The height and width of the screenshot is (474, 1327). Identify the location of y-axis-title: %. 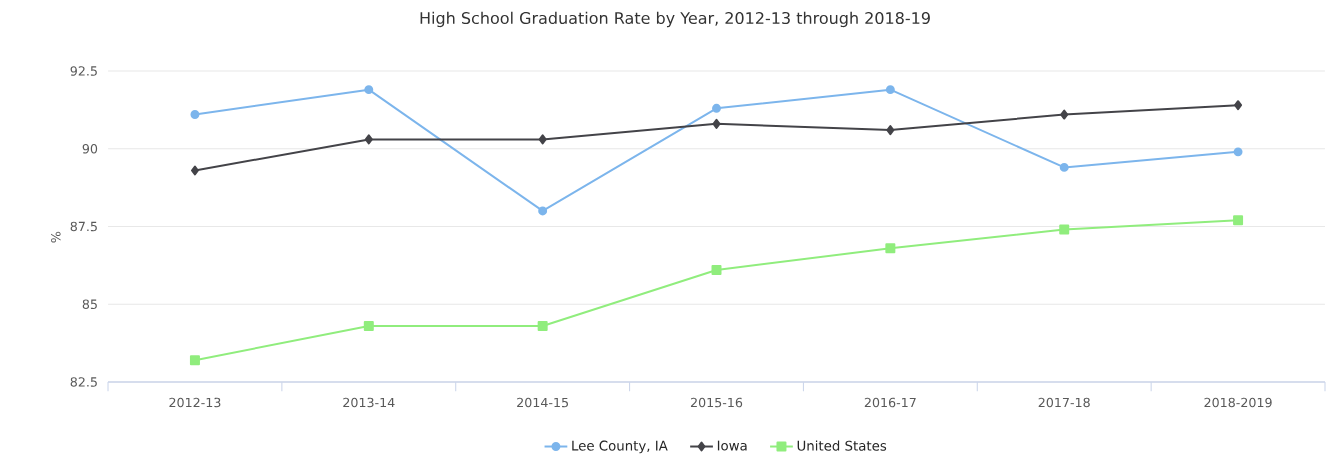
(56, 237).